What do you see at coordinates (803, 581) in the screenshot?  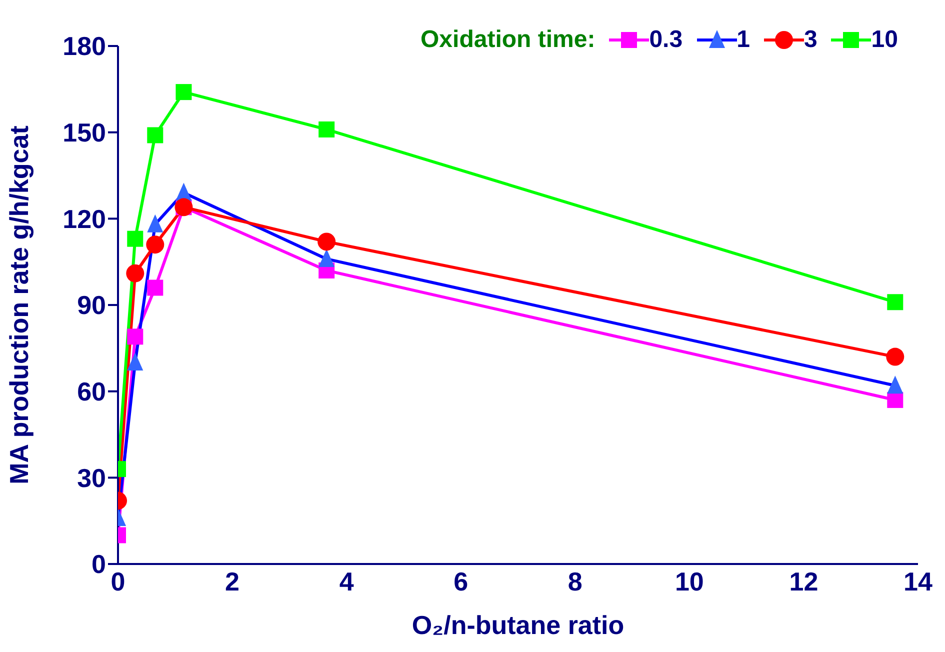 I see `x-tick-label: 12` at bounding box center [803, 581].